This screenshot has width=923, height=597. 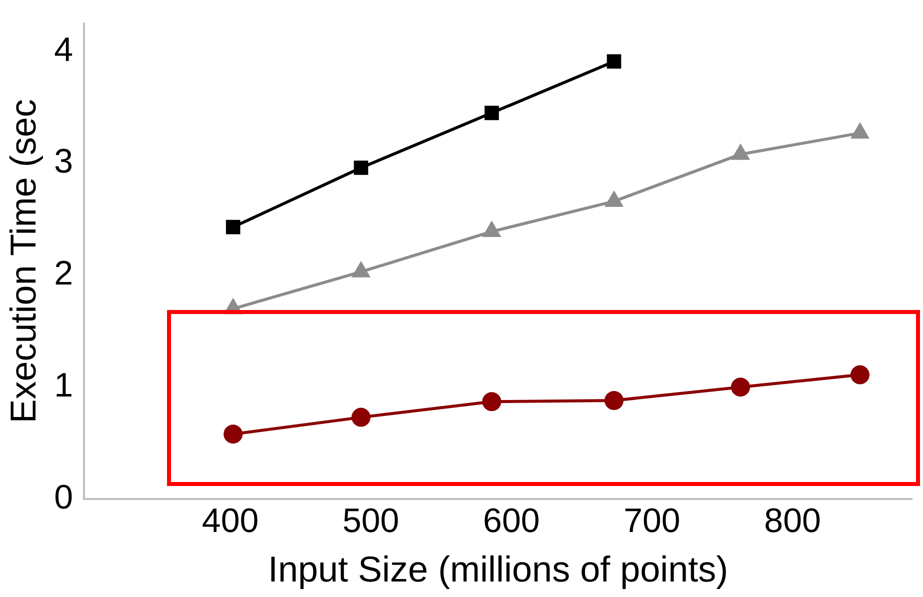 I want to click on x-tick-label: 600, so click(x=511, y=521).